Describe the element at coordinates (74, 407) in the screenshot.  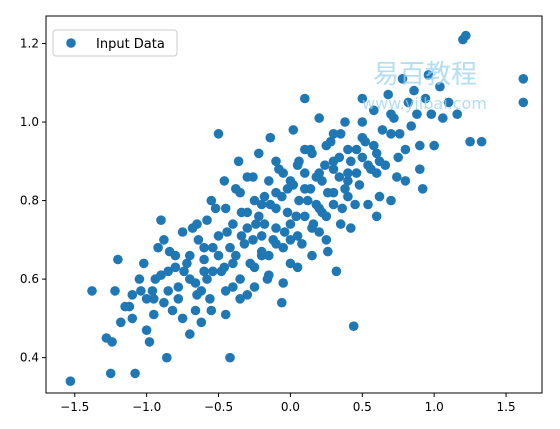
I see `x-tick-label: −1.5` at that location.